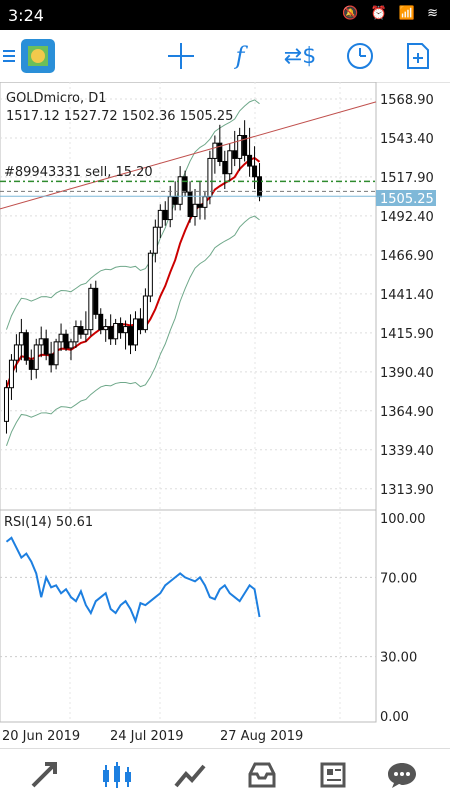 The height and width of the screenshot is (801, 450). I want to click on history-icon, so click(262, 775).